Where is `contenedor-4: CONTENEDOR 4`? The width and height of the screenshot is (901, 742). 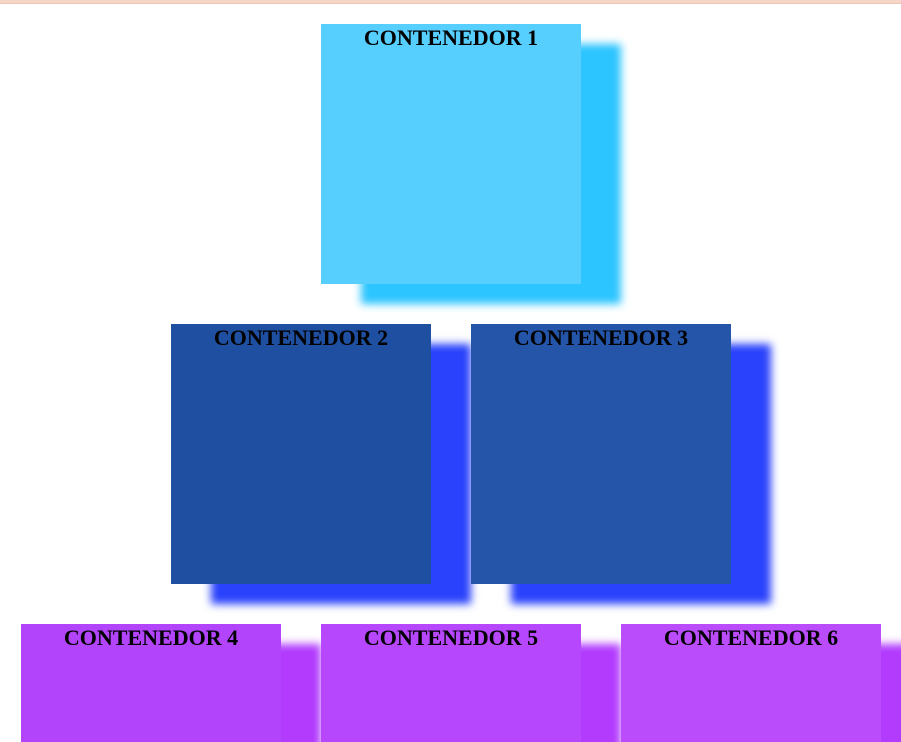 contenedor-4: CONTENEDOR 4 is located at coordinates (151, 683).